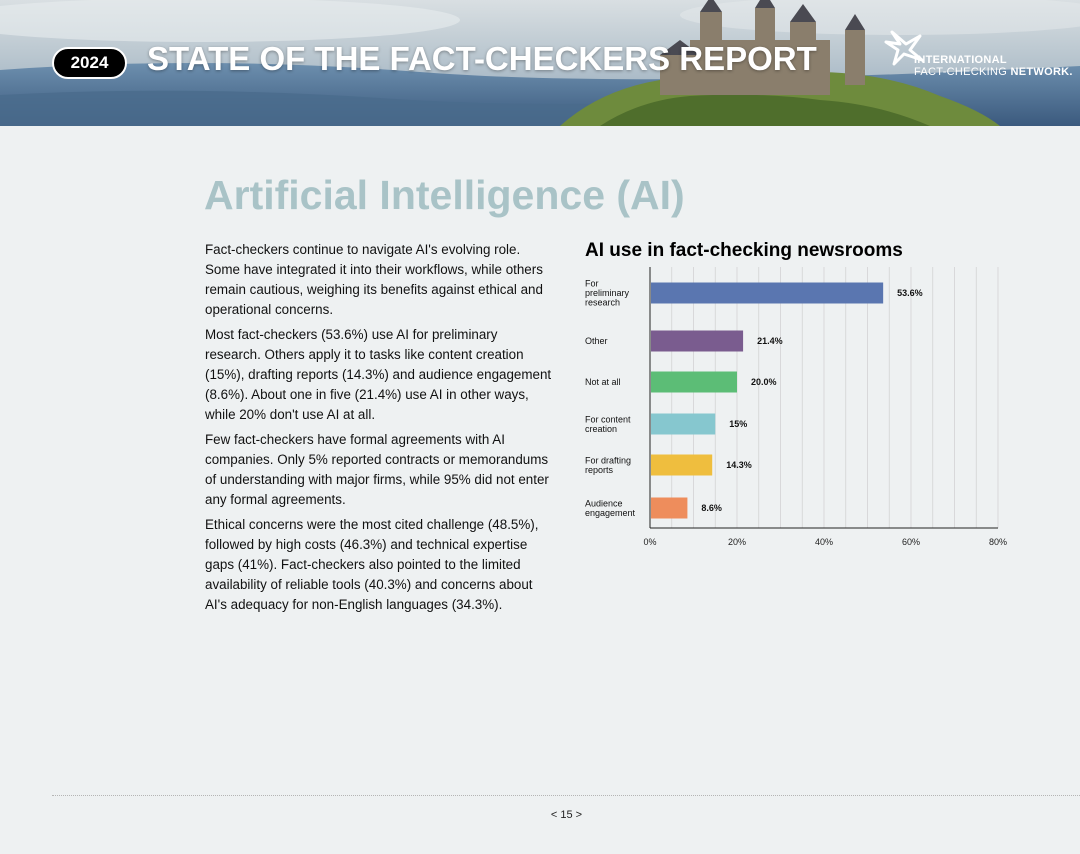 Image resolution: width=1080 pixels, height=854 pixels. What do you see at coordinates (603, 382) in the screenshot?
I see `category-label: Not at all` at bounding box center [603, 382].